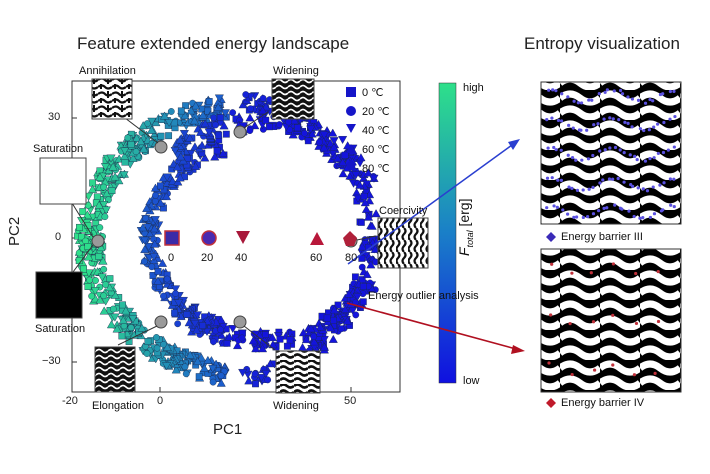  Describe the element at coordinates (107, 71) in the screenshot. I see `label-annihilation: Annihilation` at that location.